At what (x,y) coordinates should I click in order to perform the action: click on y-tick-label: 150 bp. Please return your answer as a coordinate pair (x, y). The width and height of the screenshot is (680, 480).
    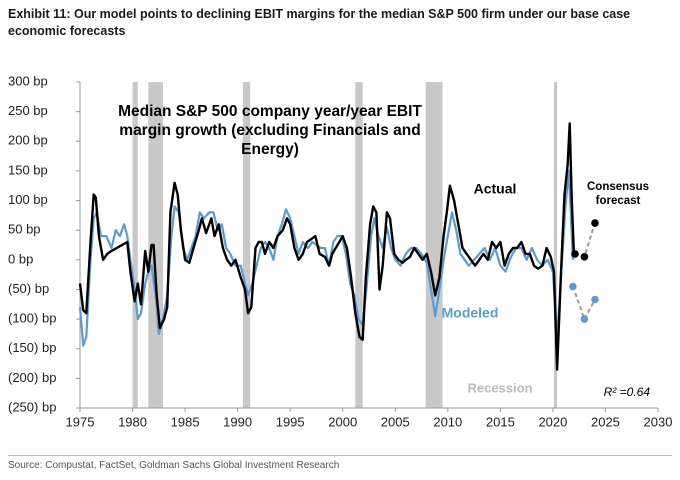
    Looking at the image, I should click on (28, 169).